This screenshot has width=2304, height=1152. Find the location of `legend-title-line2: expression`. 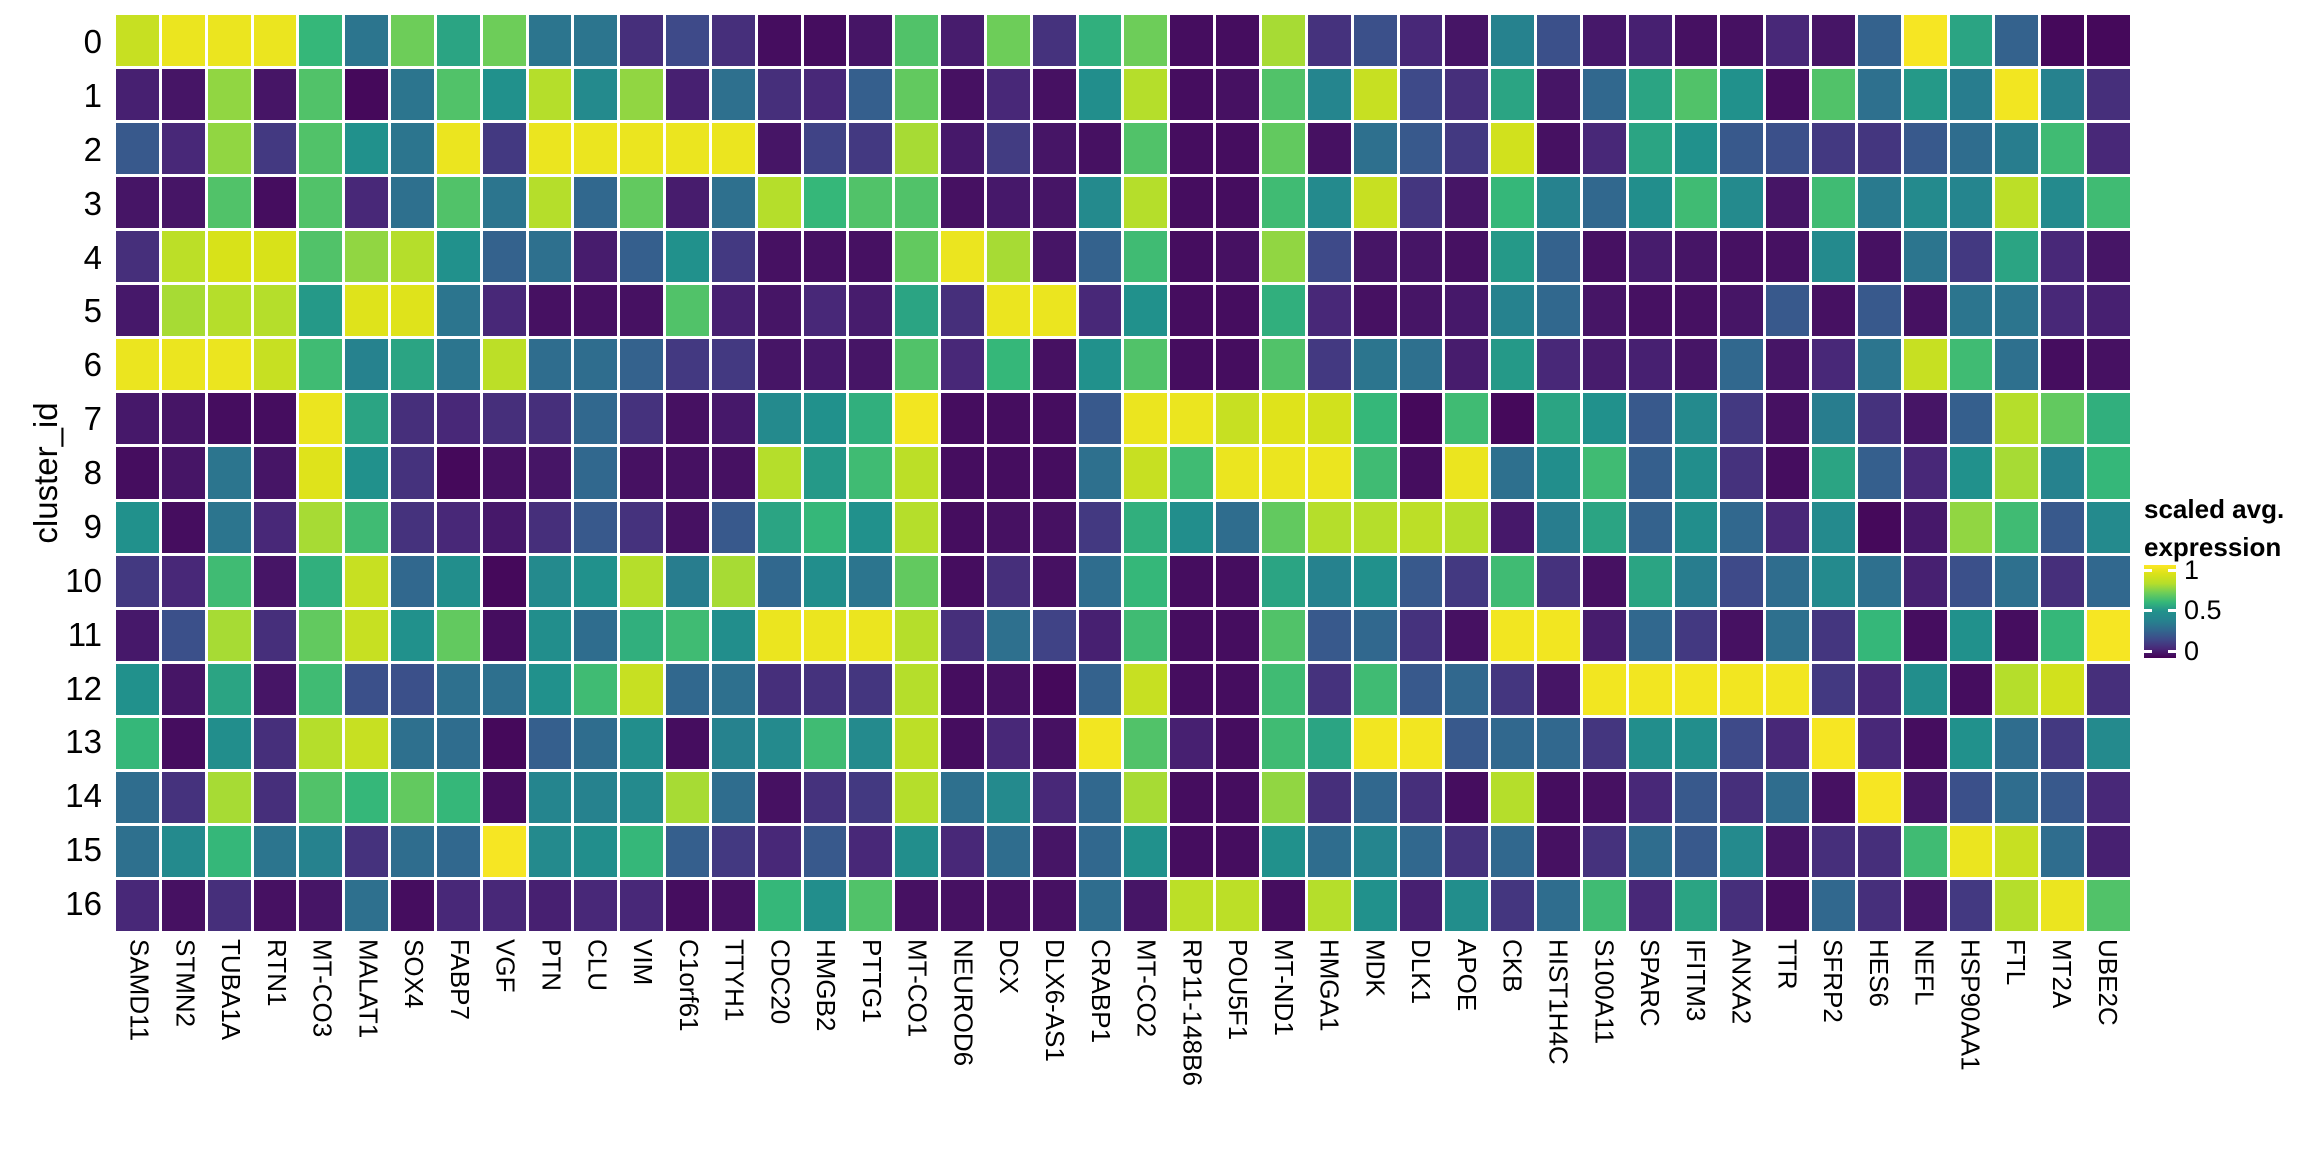

legend-title-line2: expression is located at coordinates (2213, 547).